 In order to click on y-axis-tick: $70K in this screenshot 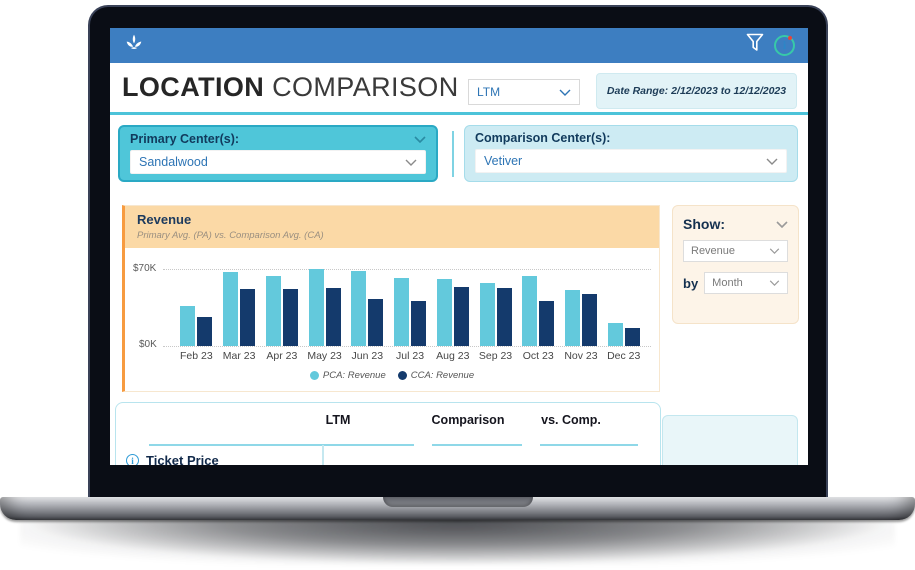, I will do `click(145, 268)`.